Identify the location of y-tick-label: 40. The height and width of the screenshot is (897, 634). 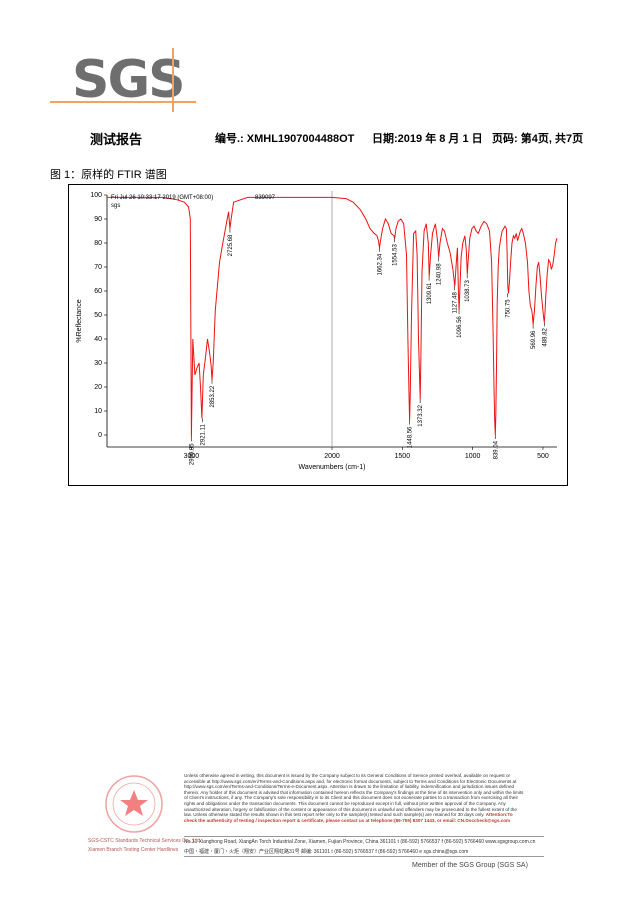
(98, 339).